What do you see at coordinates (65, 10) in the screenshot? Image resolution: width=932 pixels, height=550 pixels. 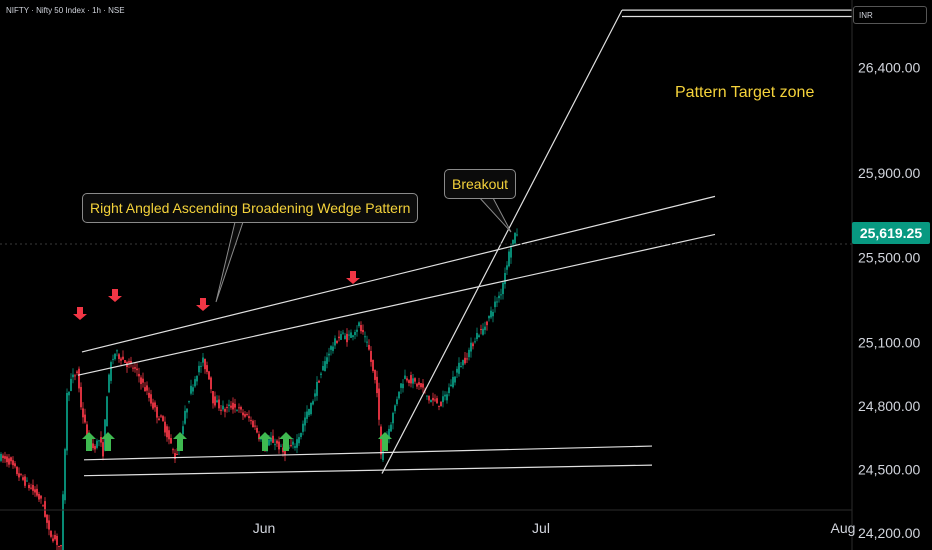 I see `symbol-info: NIFTY · Nifty 50 Index · 1h · NSE` at bounding box center [65, 10].